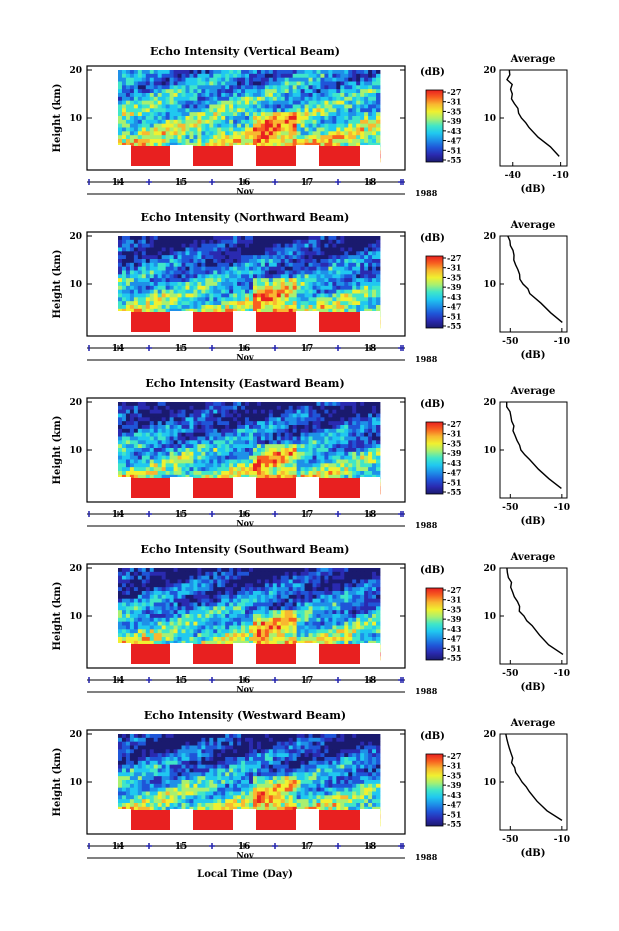 The image size is (619, 931). Describe the element at coordinates (454, 453) in the screenshot. I see `colorbar-tick-label: -39` at that location.